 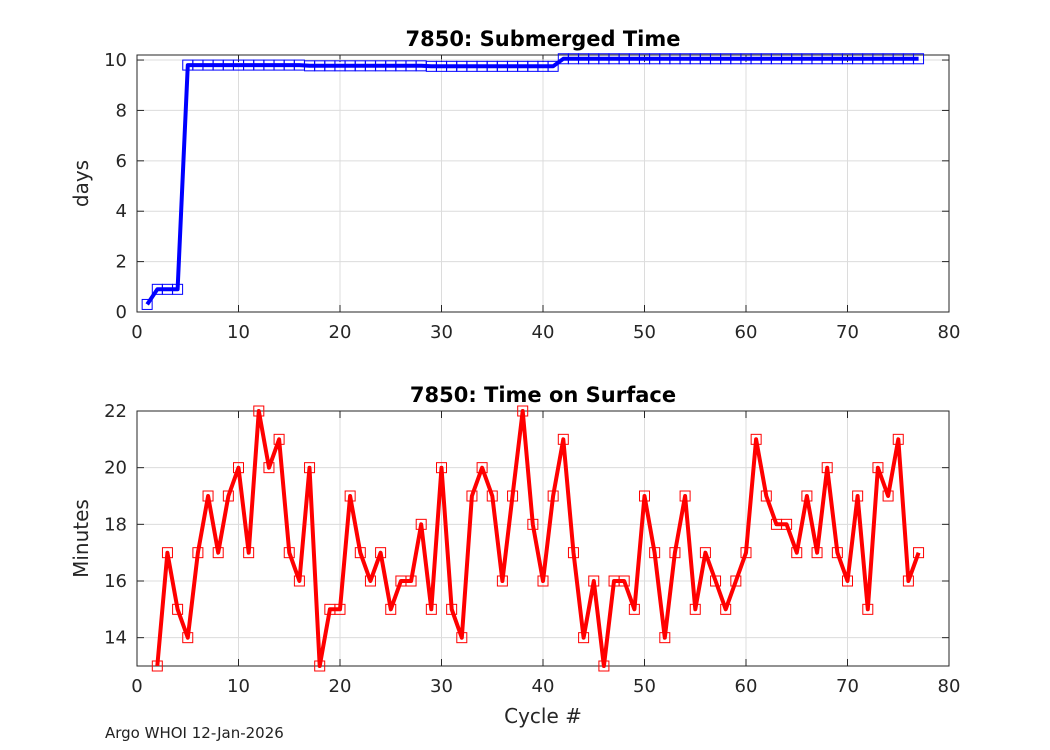 I want to click on y-axis-label: days, so click(x=81, y=183).